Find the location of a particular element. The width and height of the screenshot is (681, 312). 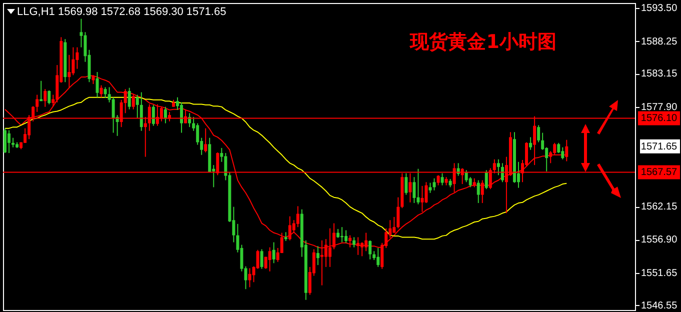

text: 1571.65 is located at coordinates (659, 146).